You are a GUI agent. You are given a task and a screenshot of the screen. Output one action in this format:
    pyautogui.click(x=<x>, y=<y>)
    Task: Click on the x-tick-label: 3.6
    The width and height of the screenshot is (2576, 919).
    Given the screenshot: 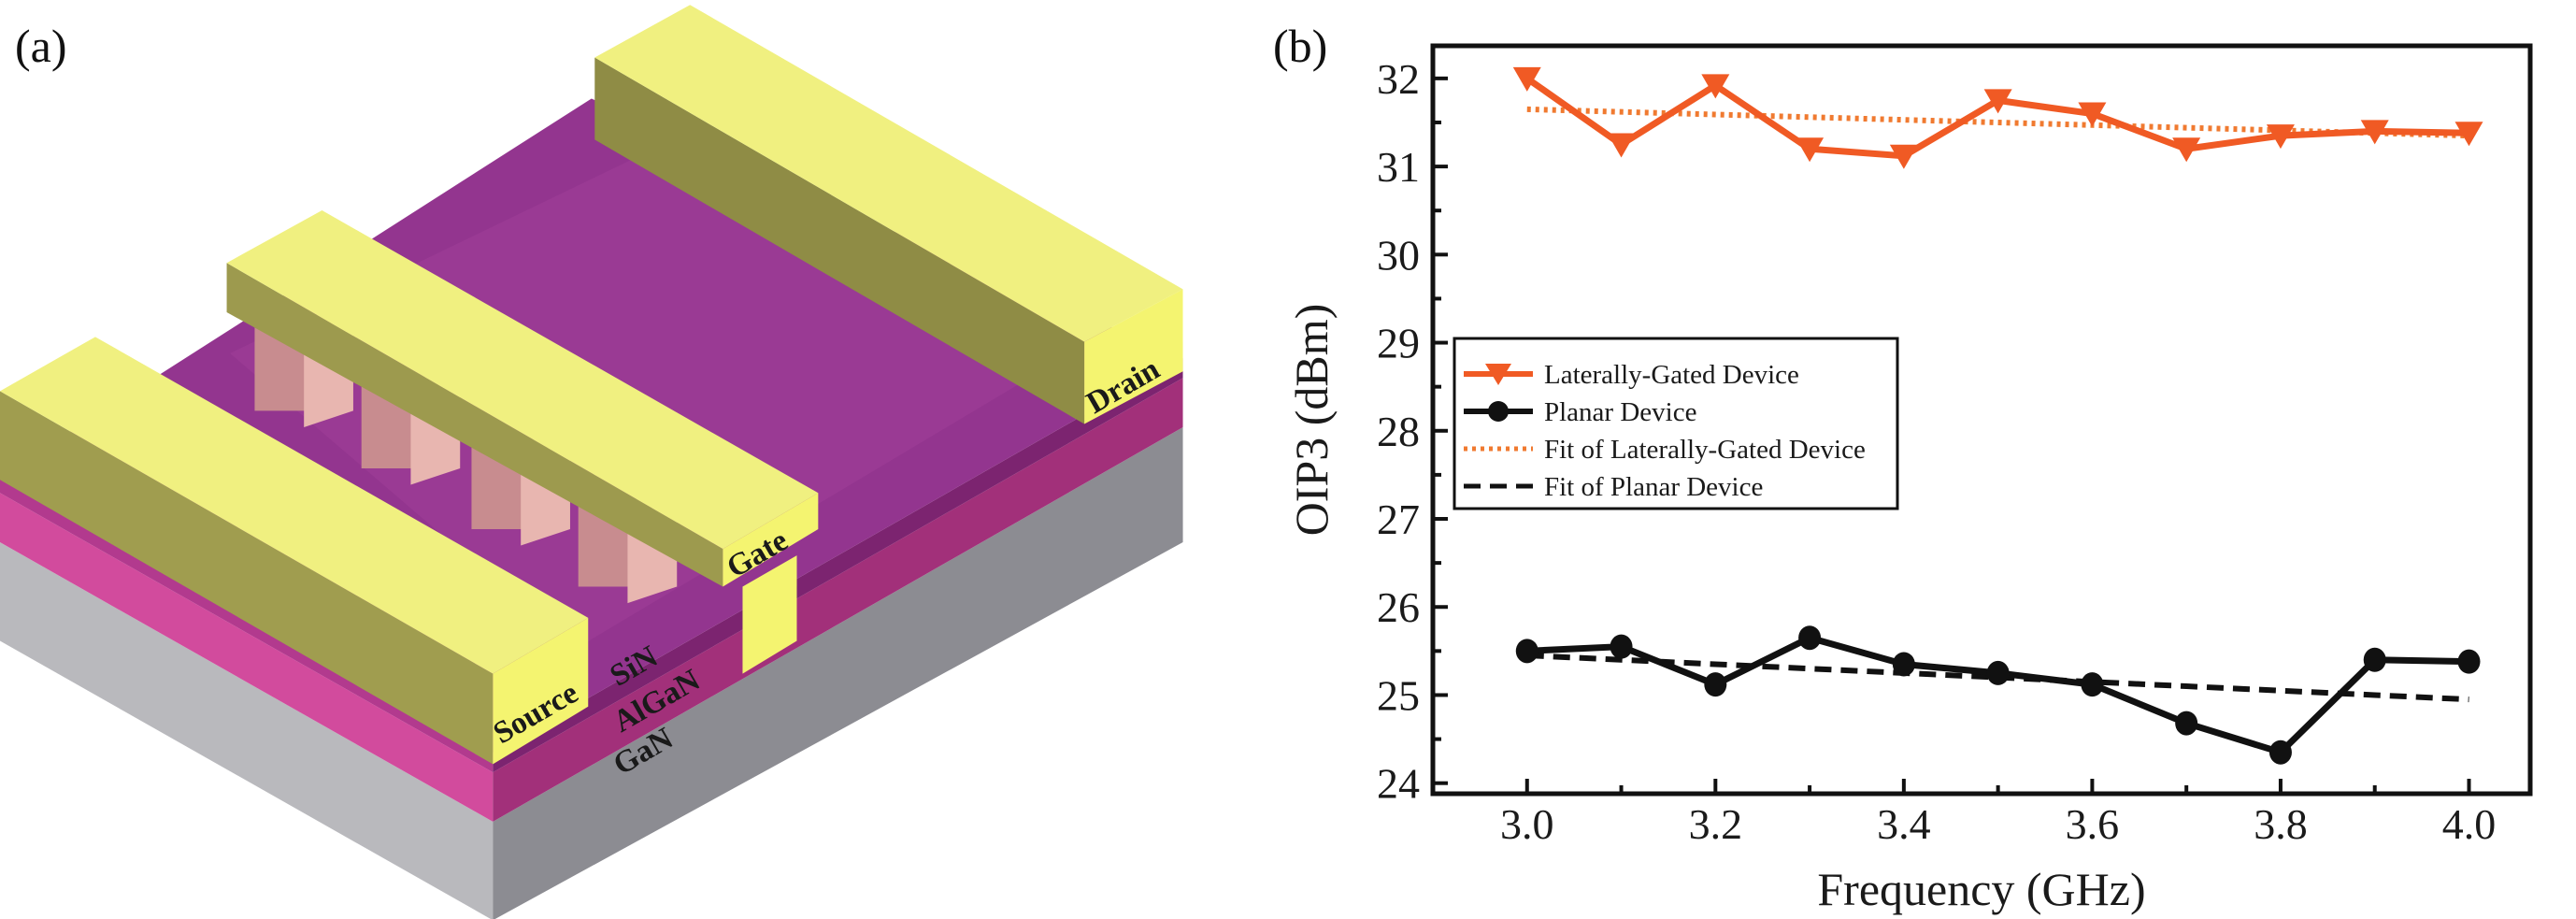 What is the action you would take?
    pyautogui.click(x=2093, y=824)
    